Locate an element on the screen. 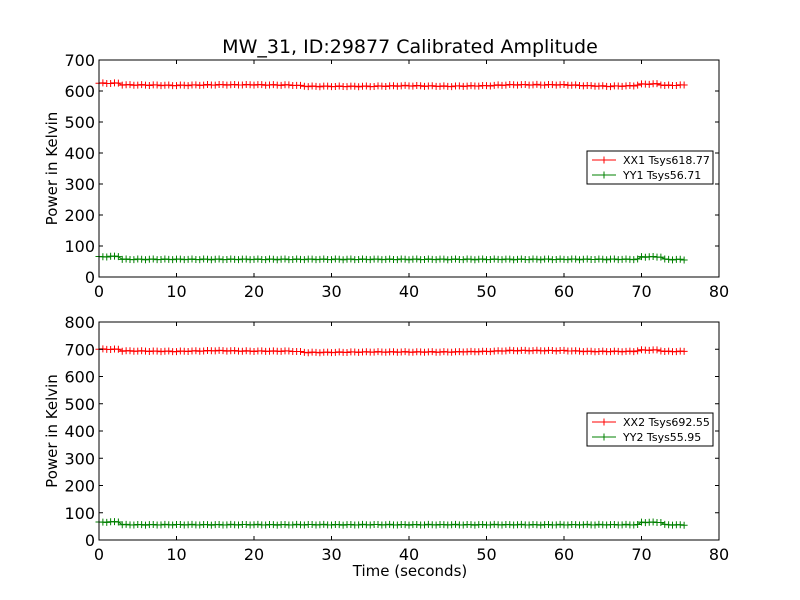  x-tick-label: 50 is located at coordinates (486, 291).